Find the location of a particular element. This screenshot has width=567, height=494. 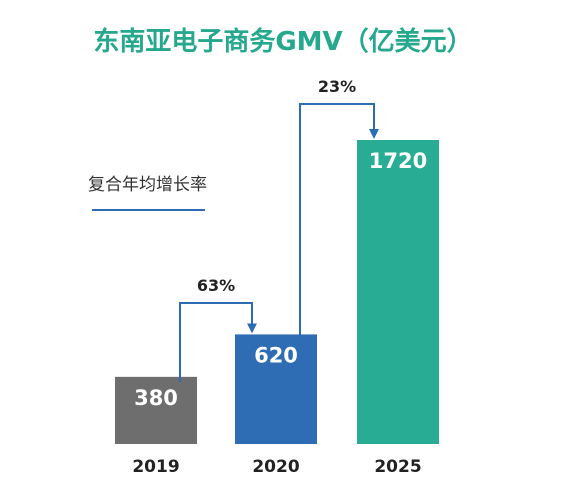

chart-title: 东南亚电子商务GMV（亿美元） is located at coordinates (282, 41).